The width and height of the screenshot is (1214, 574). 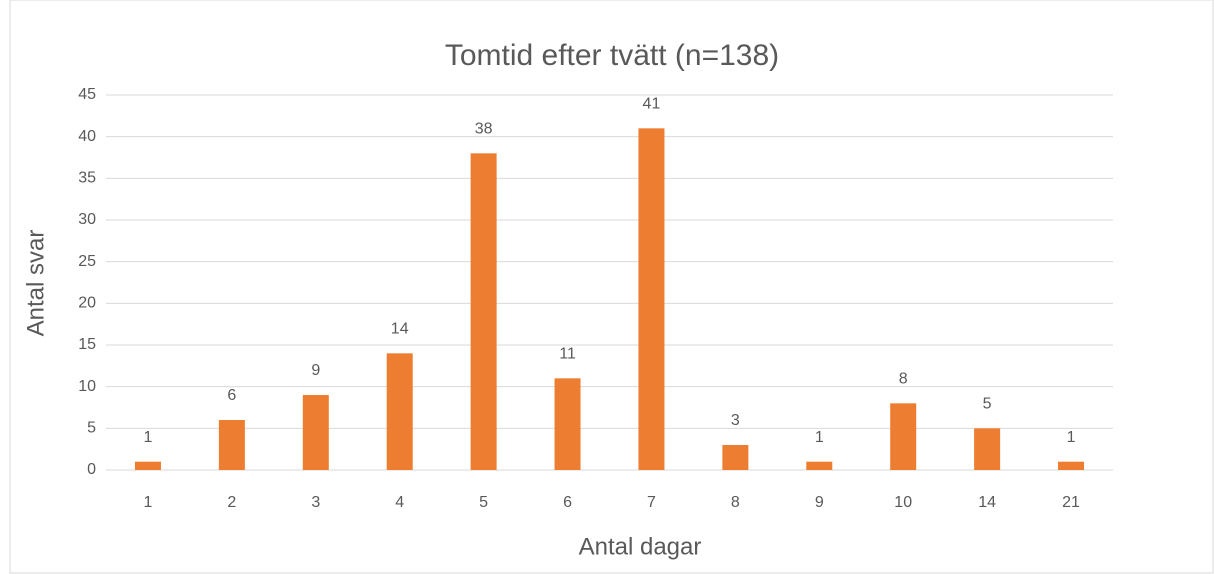 What do you see at coordinates (231, 395) in the screenshot?
I see `data-label: 6` at bounding box center [231, 395].